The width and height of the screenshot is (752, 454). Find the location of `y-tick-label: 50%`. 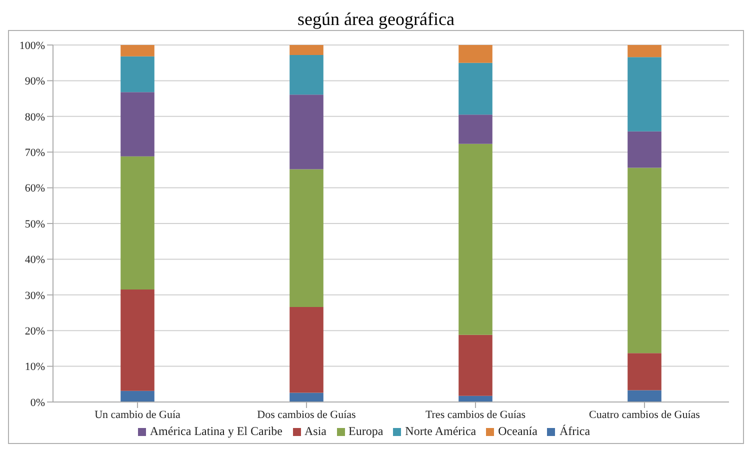

y-tick-label: 50% is located at coordinates (34, 224).